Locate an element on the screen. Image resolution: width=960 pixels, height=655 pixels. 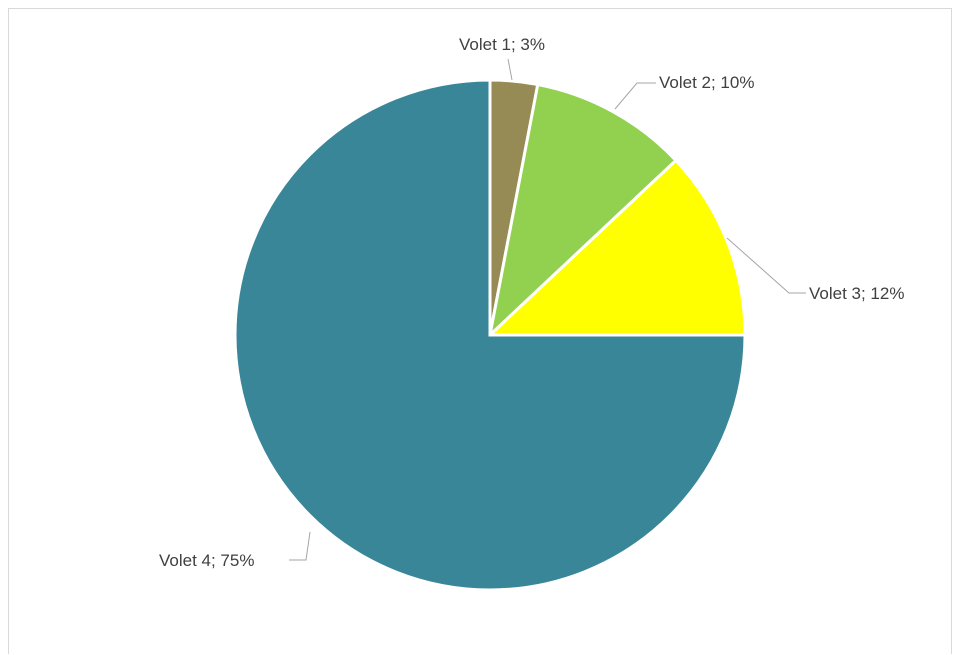
data-label-volet-4: Volet 4; 75% is located at coordinates (206, 560).